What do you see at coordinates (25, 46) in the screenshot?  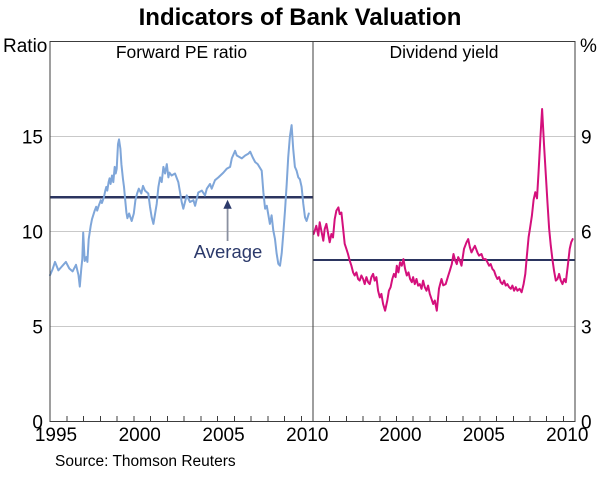 I see `axis-unit-label: Ratio` at bounding box center [25, 46].